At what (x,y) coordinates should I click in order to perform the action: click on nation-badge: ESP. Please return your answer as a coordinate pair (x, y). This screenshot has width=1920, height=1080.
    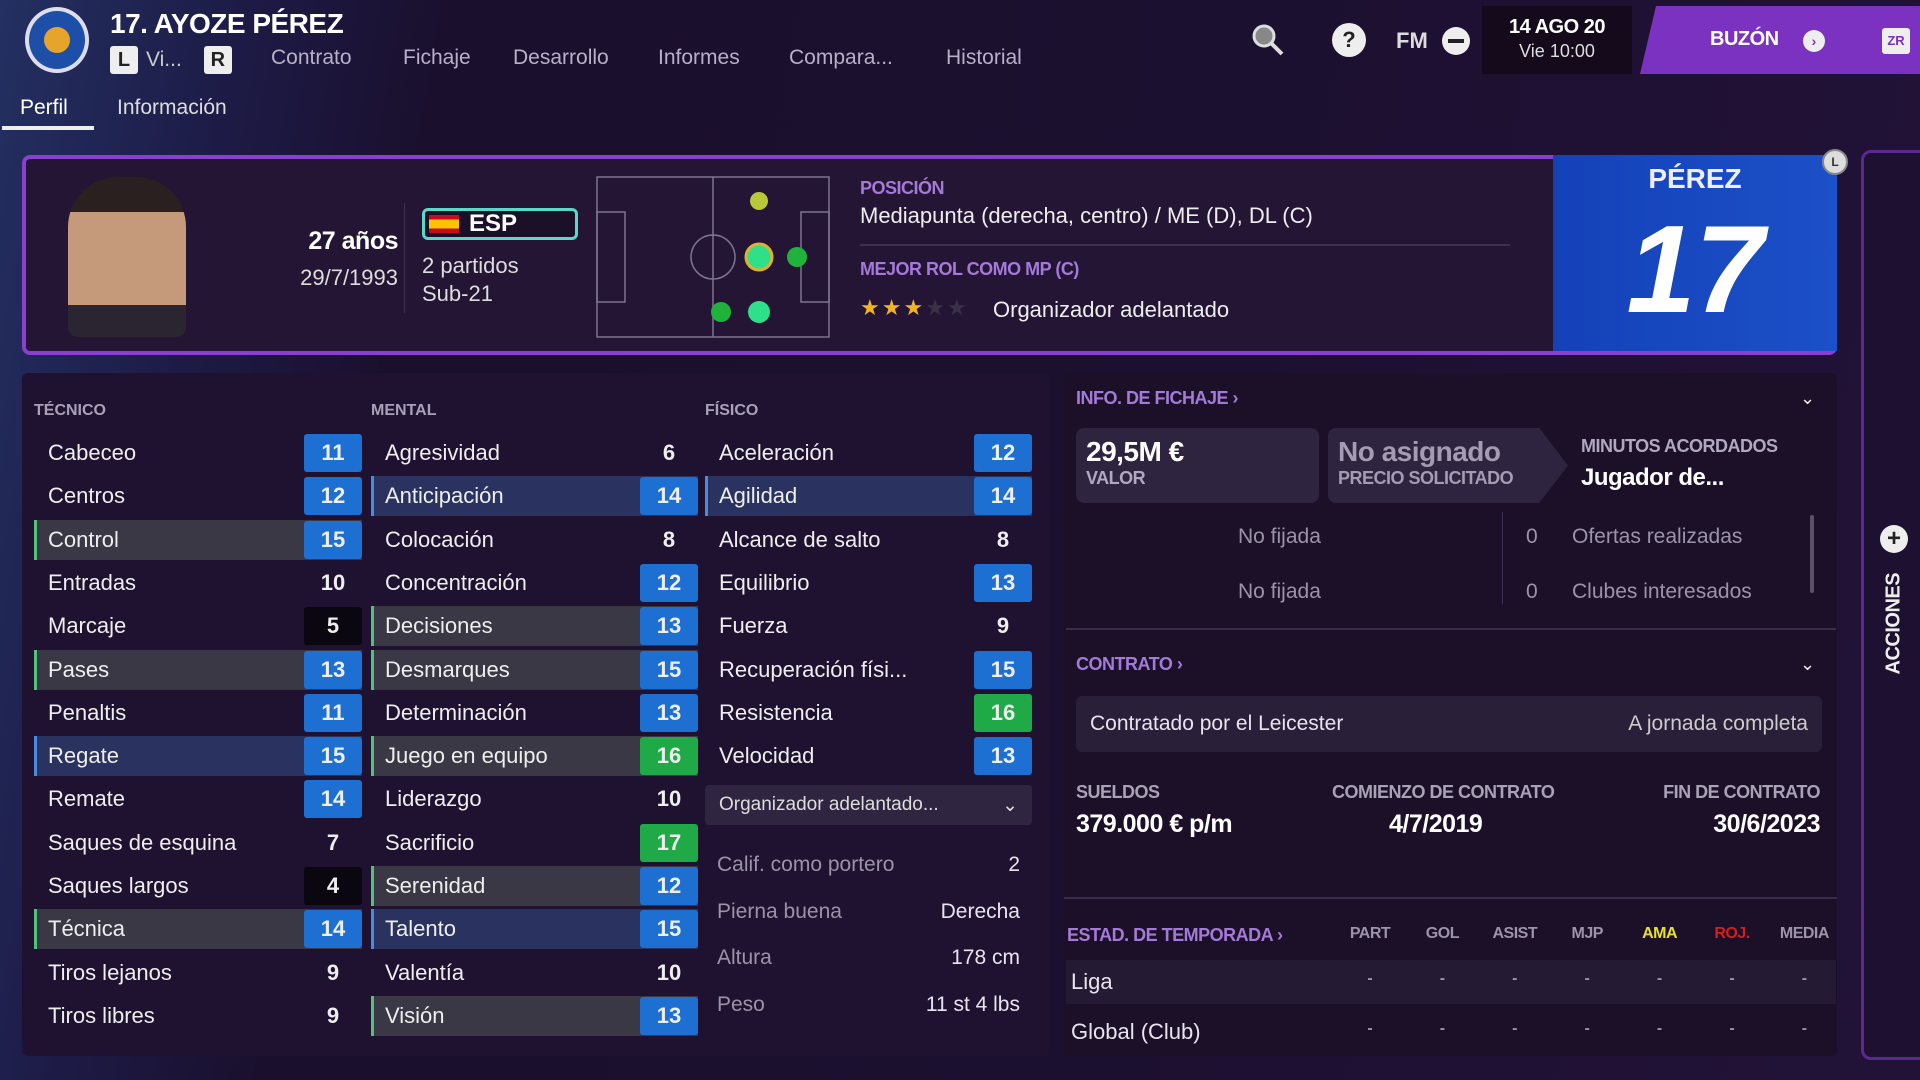
    Looking at the image, I should click on (500, 224).